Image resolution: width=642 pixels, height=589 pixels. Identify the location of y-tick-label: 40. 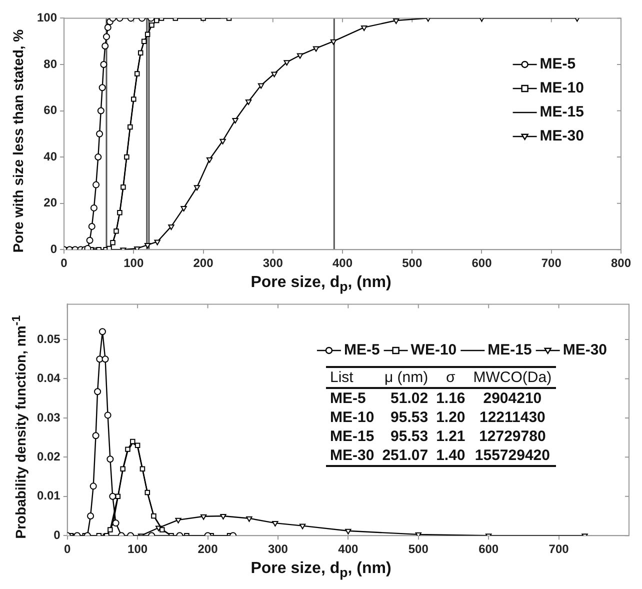
(51, 156).